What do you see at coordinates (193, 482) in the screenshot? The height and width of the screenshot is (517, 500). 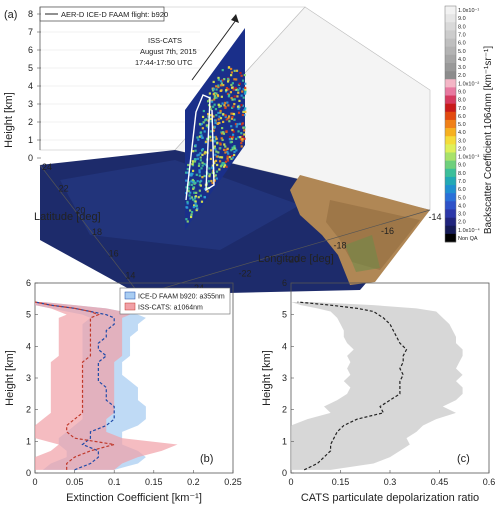 I see `x-tick-label: 0.2` at bounding box center [193, 482].